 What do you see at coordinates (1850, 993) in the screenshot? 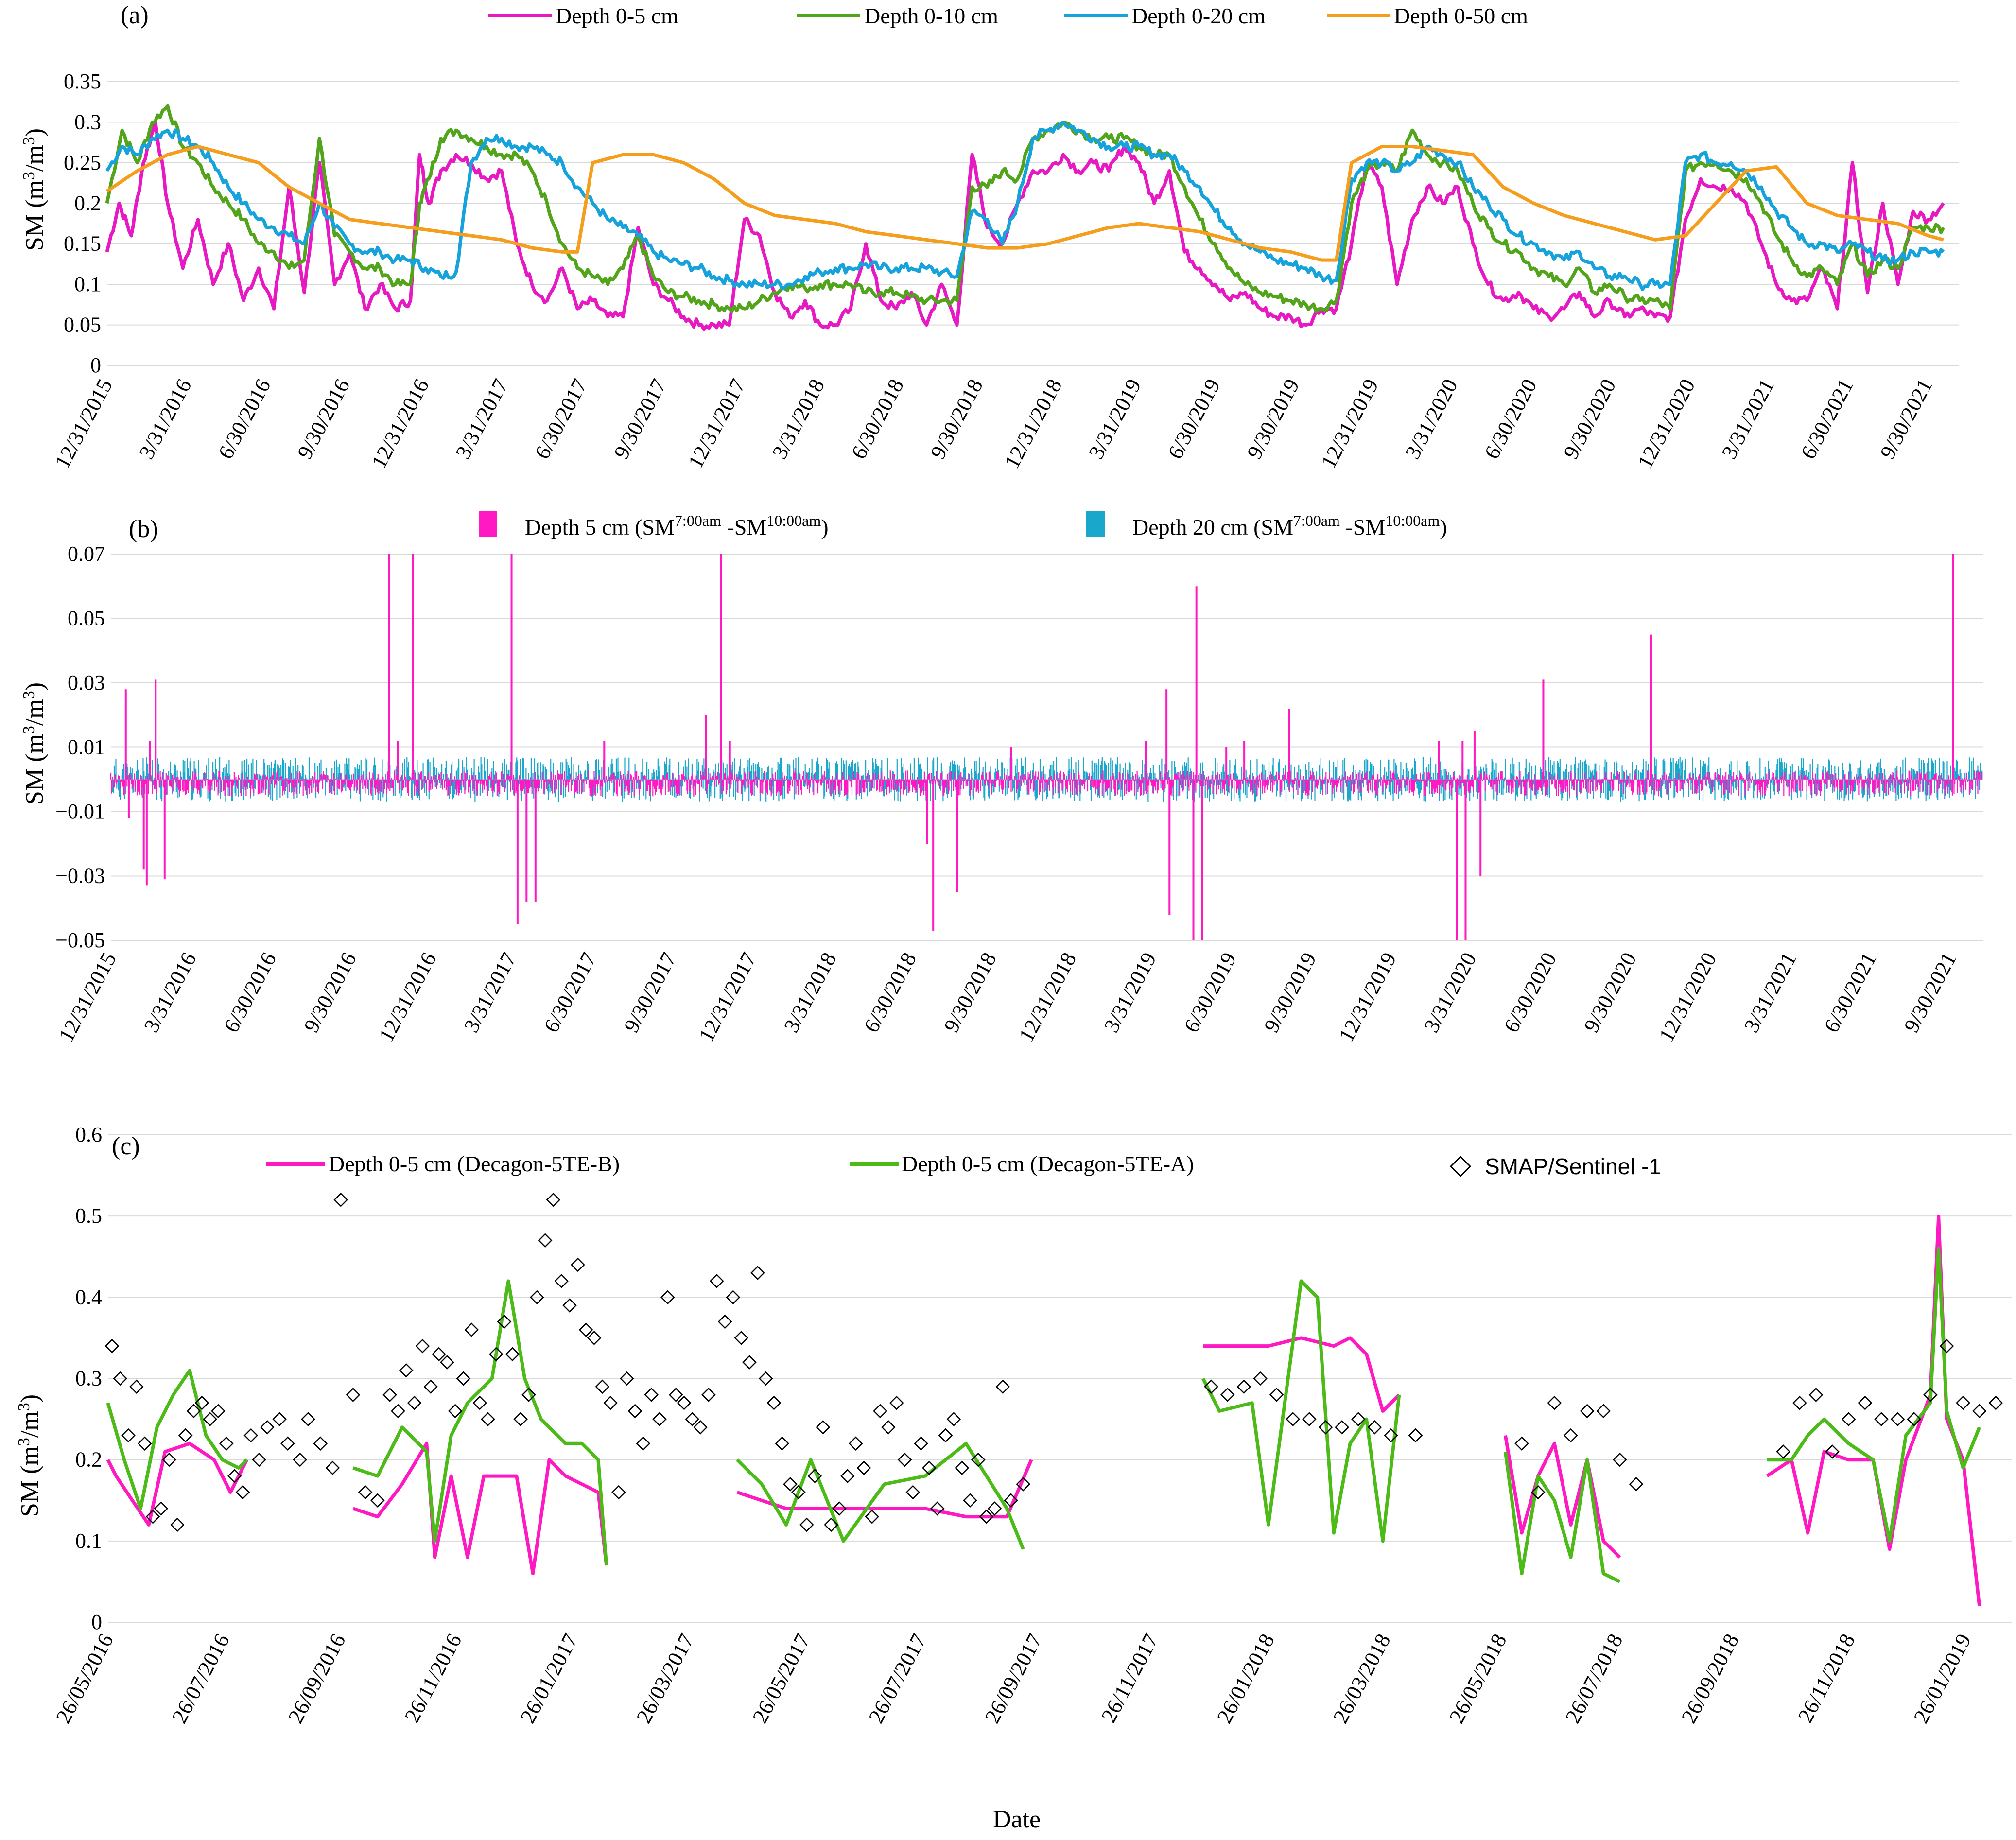
I see `x-tick-label: 6/30/2021` at bounding box center [1850, 993].